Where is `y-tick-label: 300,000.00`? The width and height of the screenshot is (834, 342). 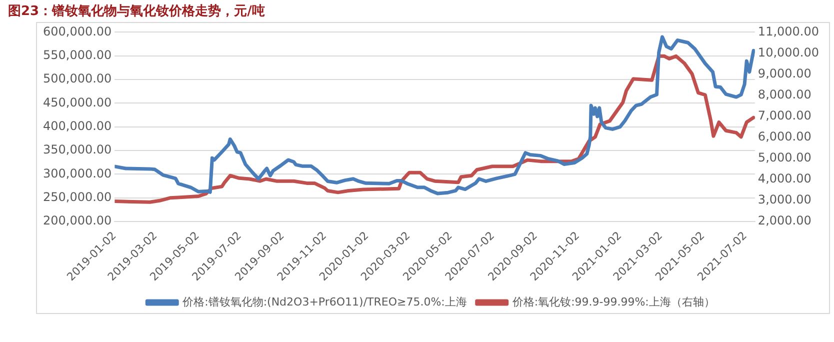
y-tick-label: 300,000.00 is located at coordinates (77, 173).